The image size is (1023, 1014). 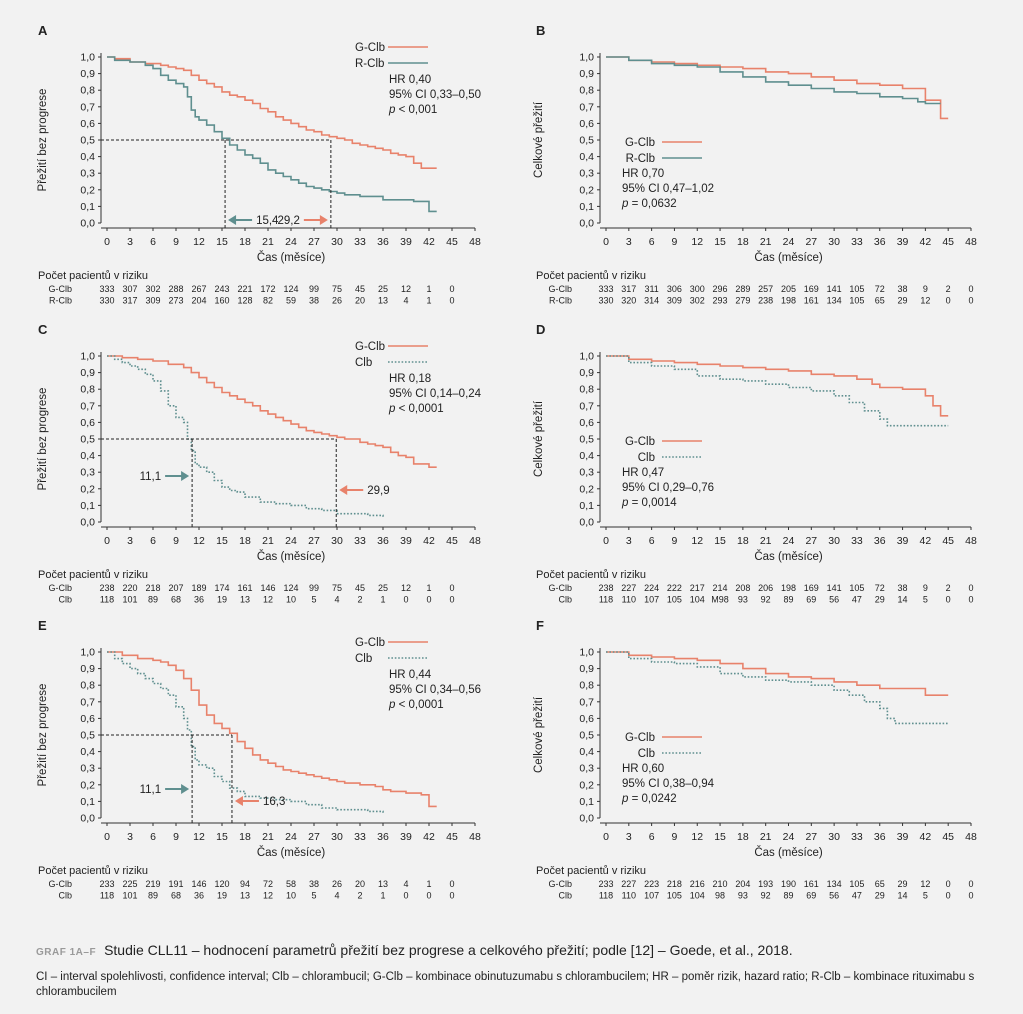 What do you see at coordinates (106, 884) in the screenshot?
I see `risk-count: 233` at bounding box center [106, 884].